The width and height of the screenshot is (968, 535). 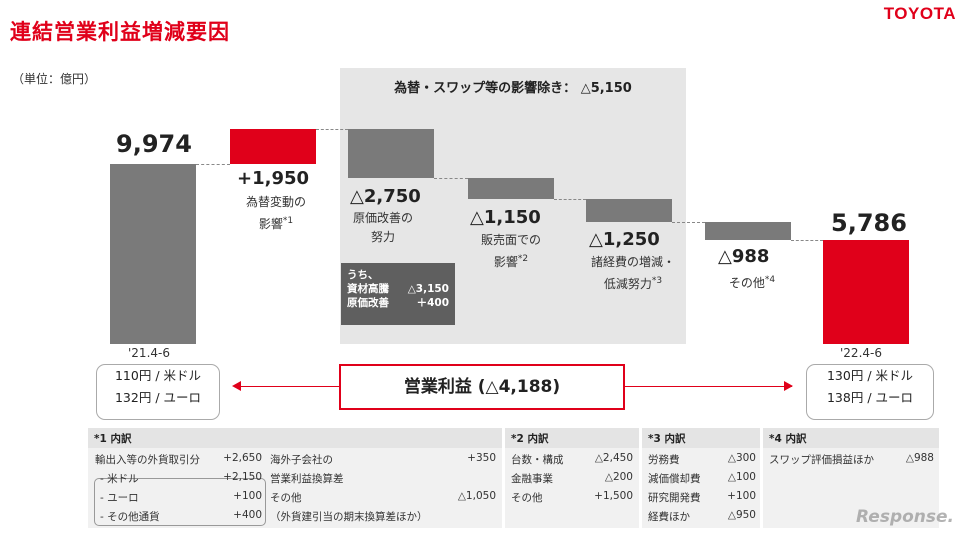 What do you see at coordinates (247, 515) in the screenshot?
I see `fn1-row-value: +400` at bounding box center [247, 515].